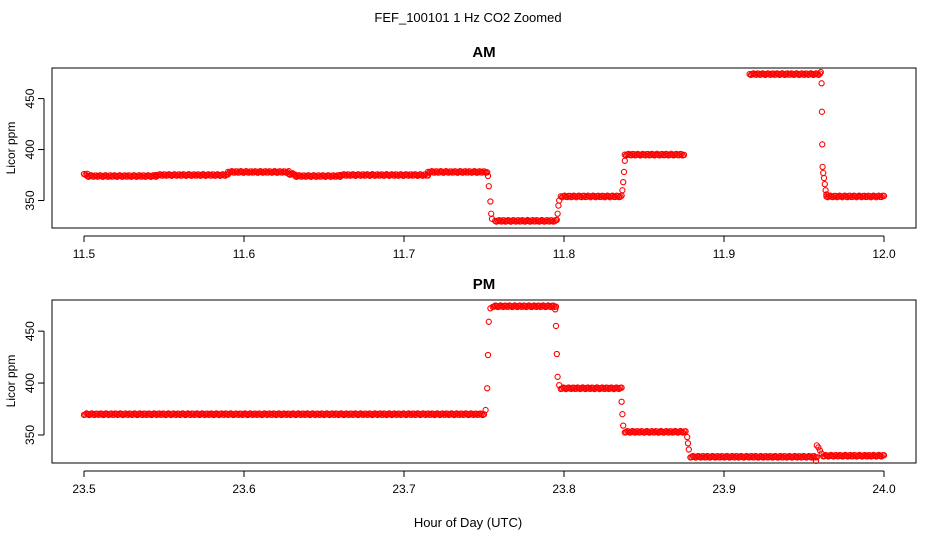  Describe the element at coordinates (564, 254) in the screenshot. I see `x-tick-label: 11.8` at that location.